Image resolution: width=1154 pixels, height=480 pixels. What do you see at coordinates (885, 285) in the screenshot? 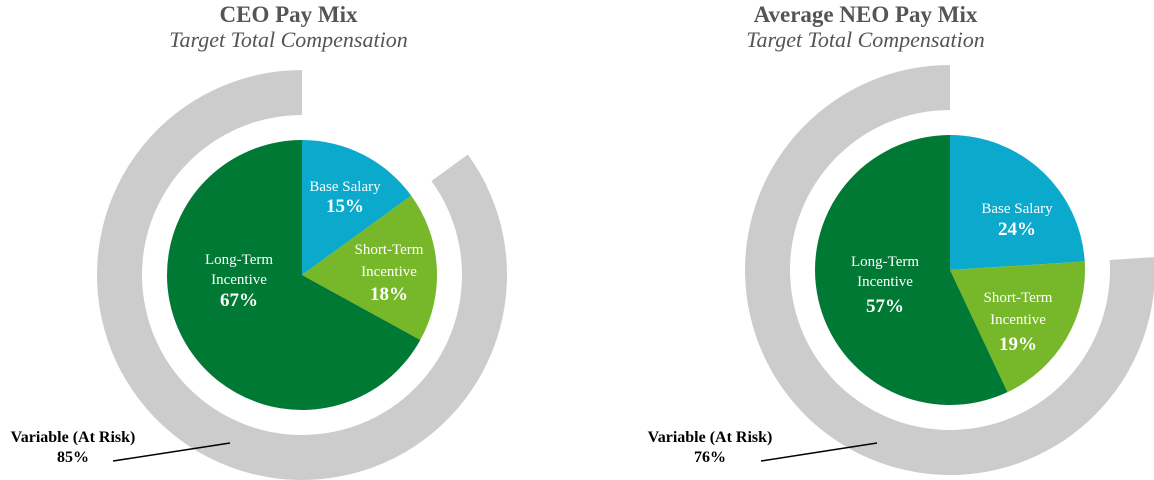
I see `long-term-incentive-label: Long-Term Incentive 57%` at bounding box center [885, 285].